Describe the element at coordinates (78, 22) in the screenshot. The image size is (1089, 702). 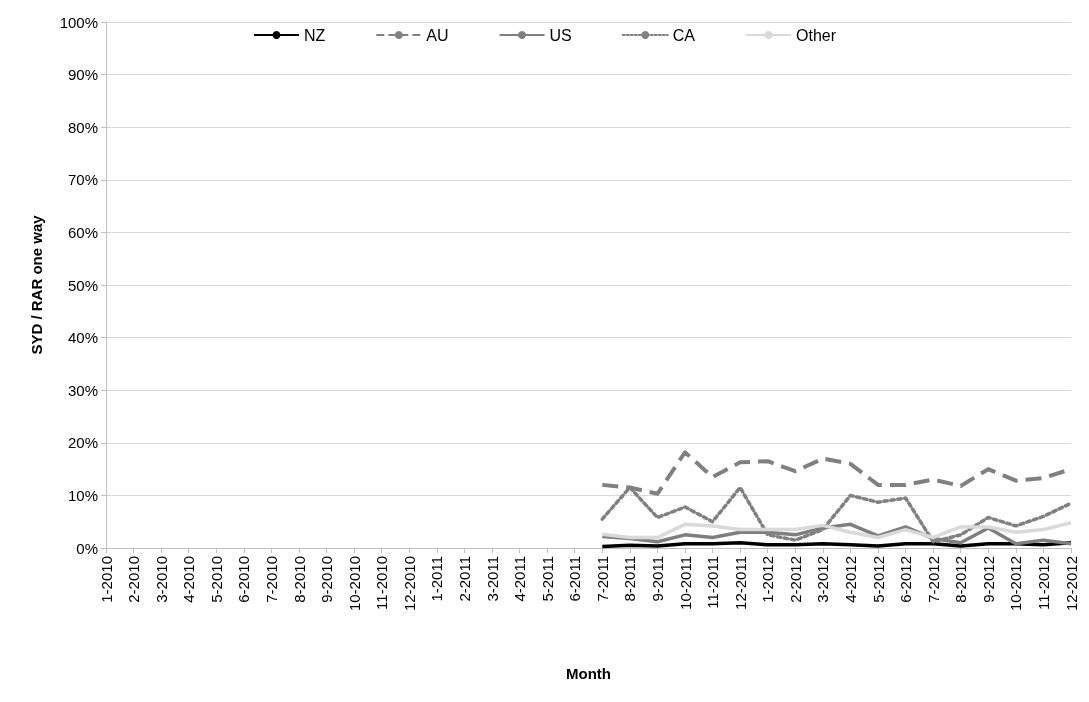
I see `y-tick-label: 100%` at that location.